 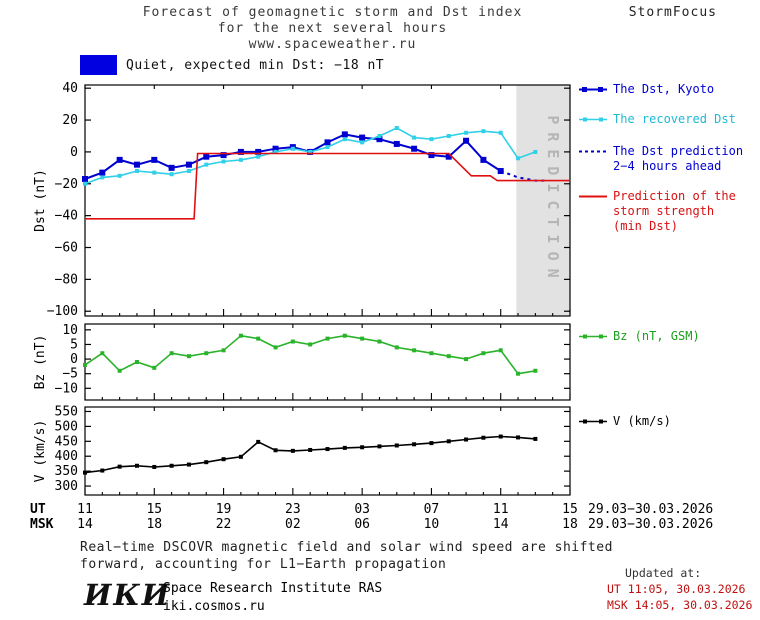 I want to click on ut-axis-row: UT 11 15 19 23 03 07 11 15 29.03−30.03.2026, so click(x=380, y=510).